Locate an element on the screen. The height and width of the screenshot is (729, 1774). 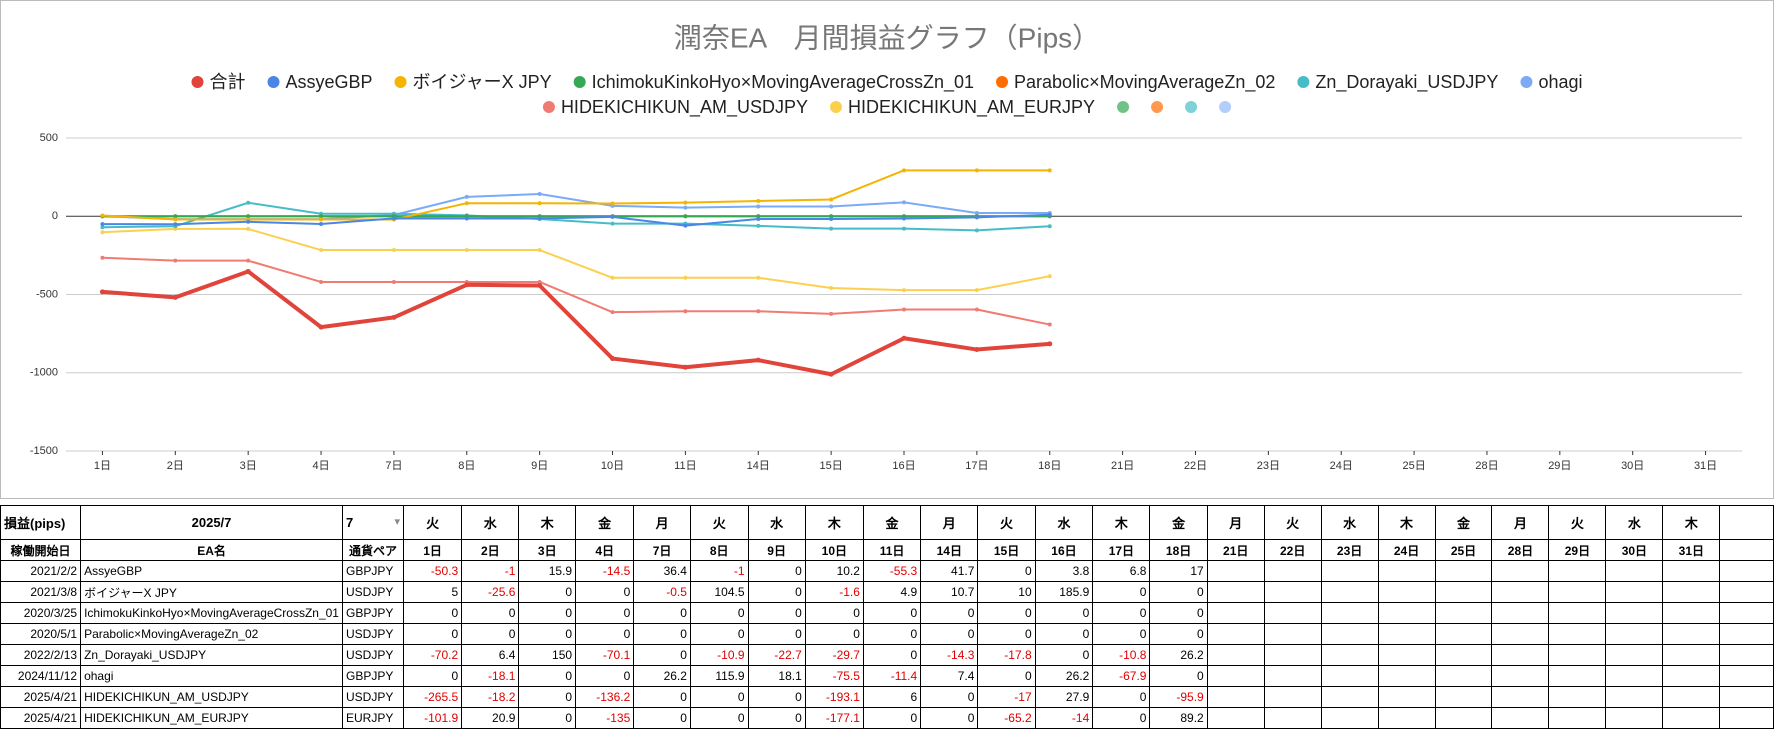
day-header: 3日 is located at coordinates (547, 550).